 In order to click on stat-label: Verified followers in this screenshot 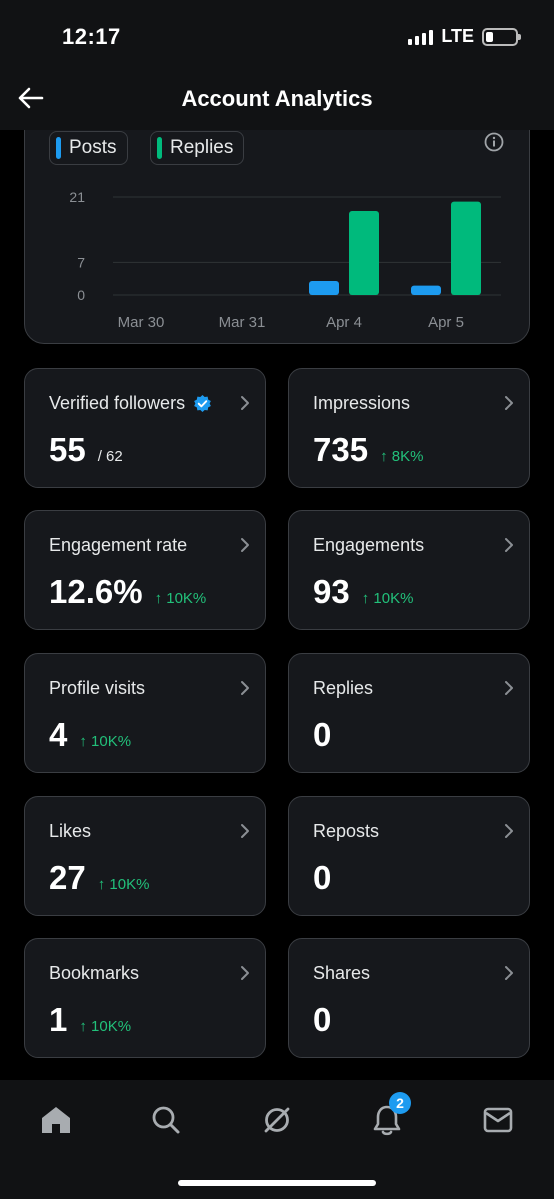, I will do `click(117, 403)`.